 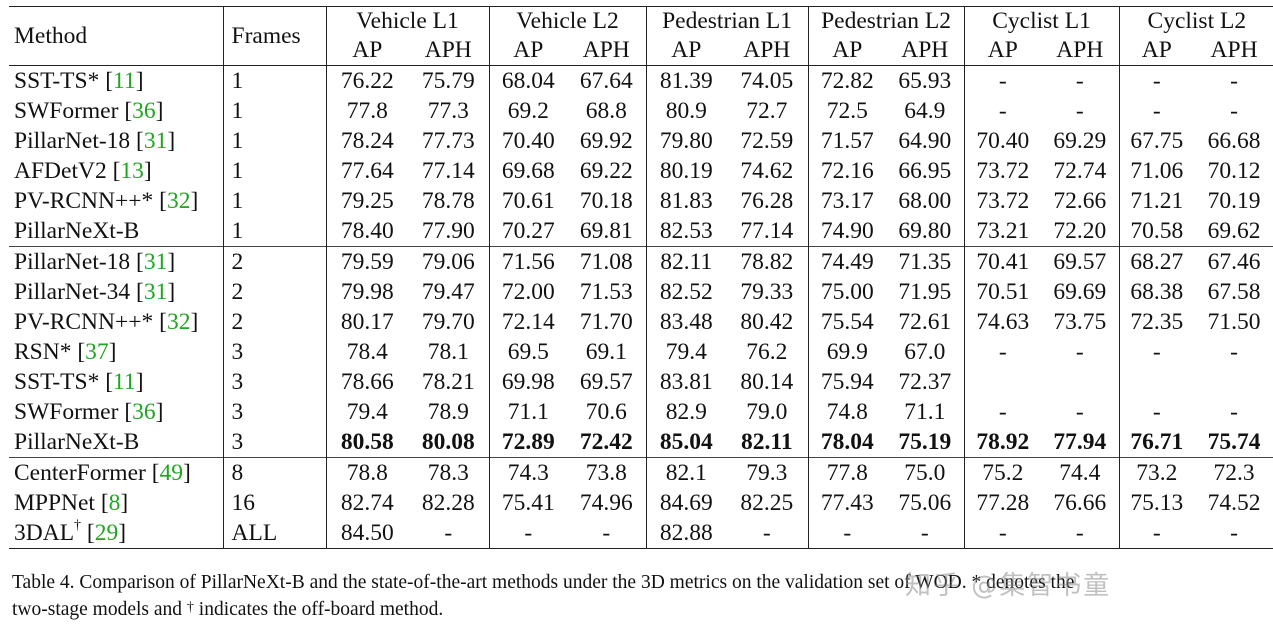 What do you see at coordinates (528, 231) in the screenshot?
I see `value-cell: 70.27` at bounding box center [528, 231].